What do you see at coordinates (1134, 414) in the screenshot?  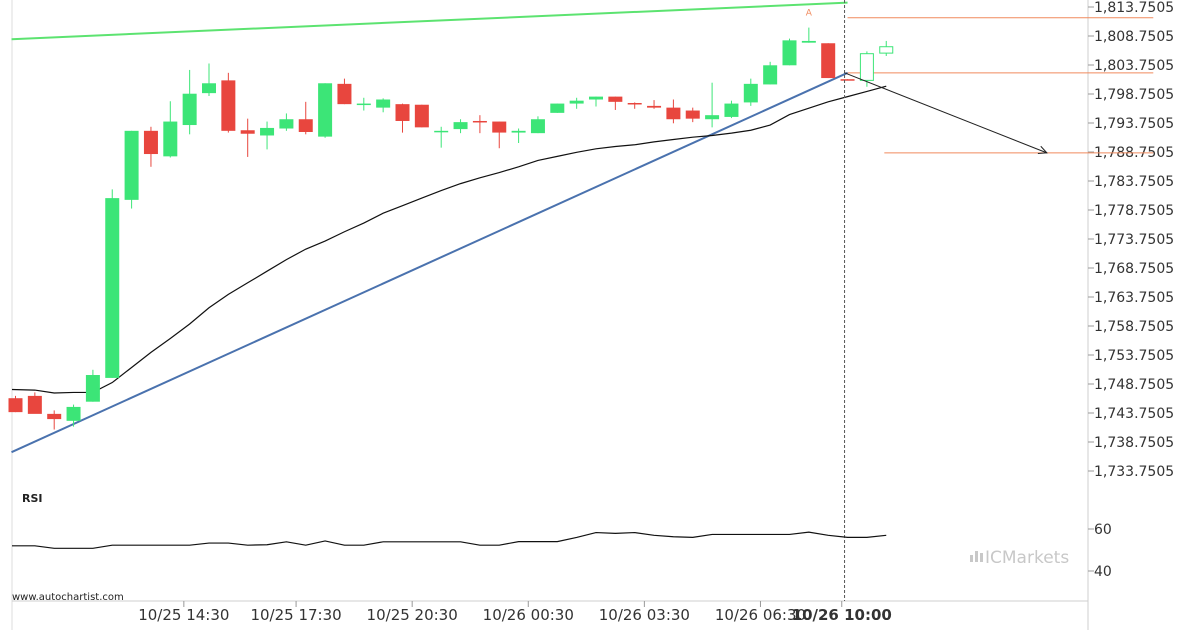 I see `price-tick-label: 1,743.7505` at bounding box center [1134, 414].